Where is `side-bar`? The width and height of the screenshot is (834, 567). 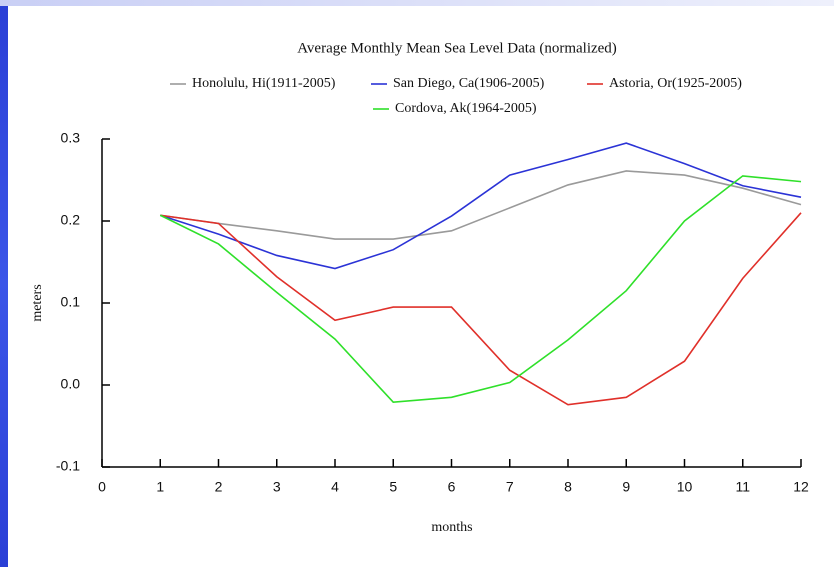 side-bar is located at coordinates (4, 283).